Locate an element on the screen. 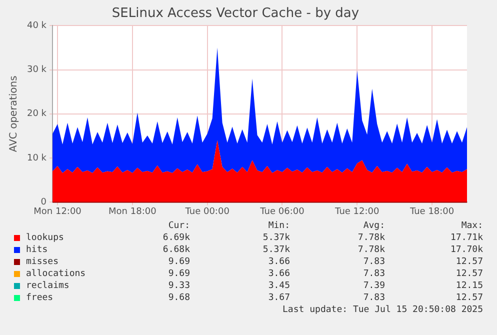  text: 6.69k is located at coordinates (176, 238).